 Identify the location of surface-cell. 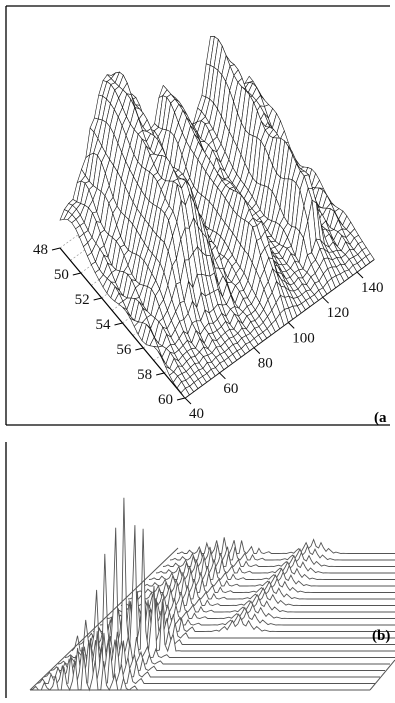
(185, 393).